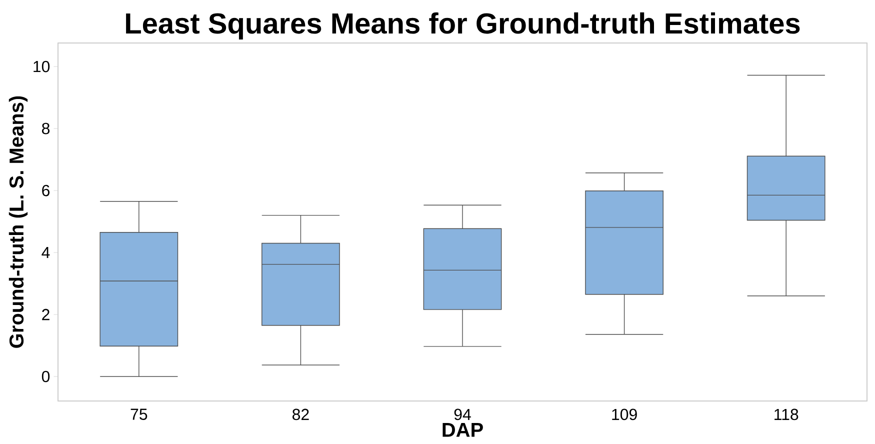 This screenshot has width=875, height=444. What do you see at coordinates (42, 66) in the screenshot?
I see `y-tick-label: 10` at bounding box center [42, 66].